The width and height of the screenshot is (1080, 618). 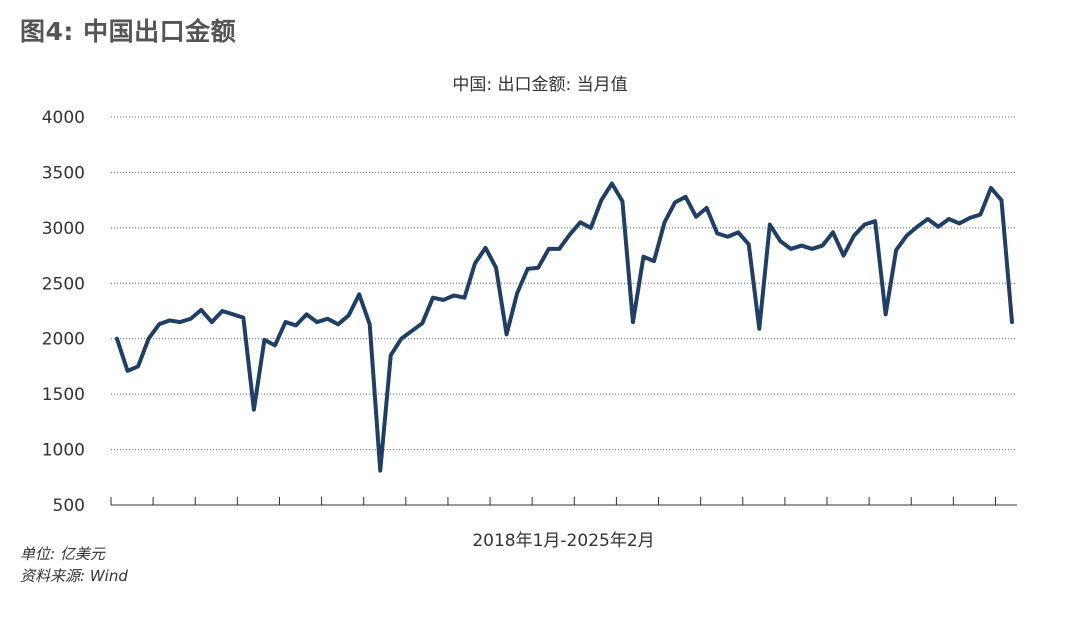 I want to click on y-tick-label: 2500, so click(x=63, y=284).